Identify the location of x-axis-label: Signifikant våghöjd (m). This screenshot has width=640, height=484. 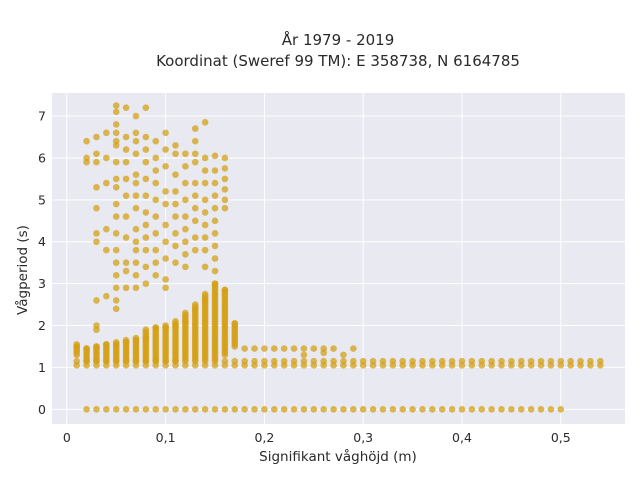
(338, 456).